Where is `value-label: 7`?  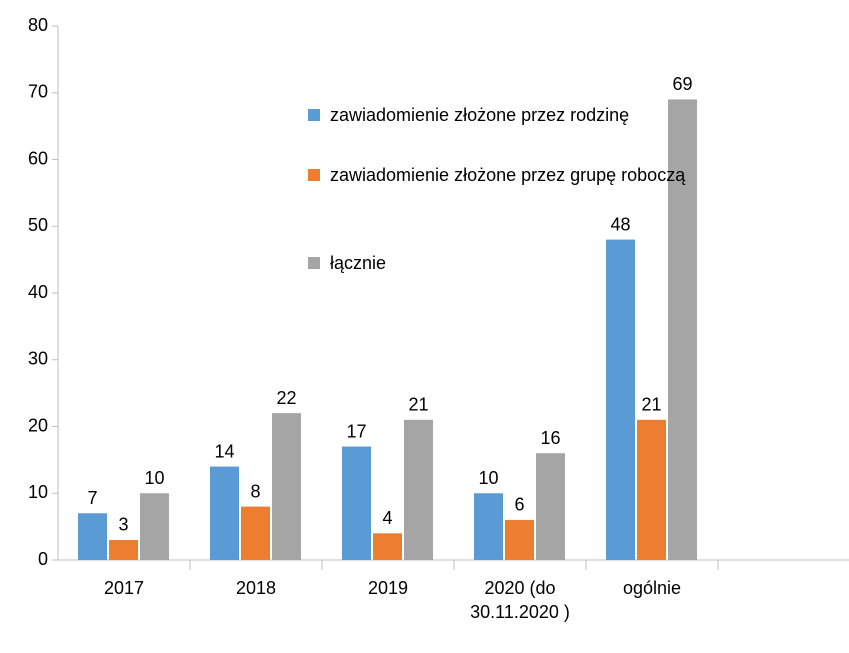
value-label: 7 is located at coordinates (92, 498).